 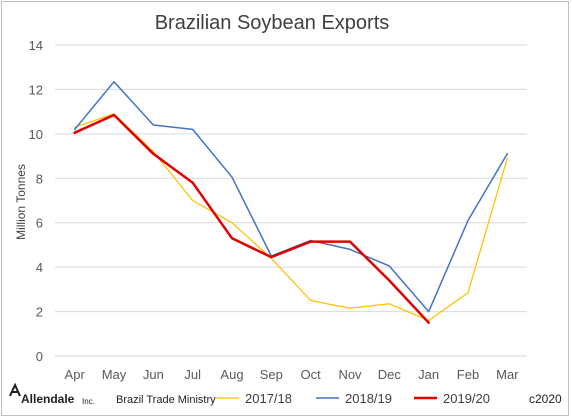 What do you see at coordinates (545, 399) in the screenshot?
I see `copyright-note: c2020` at bounding box center [545, 399].